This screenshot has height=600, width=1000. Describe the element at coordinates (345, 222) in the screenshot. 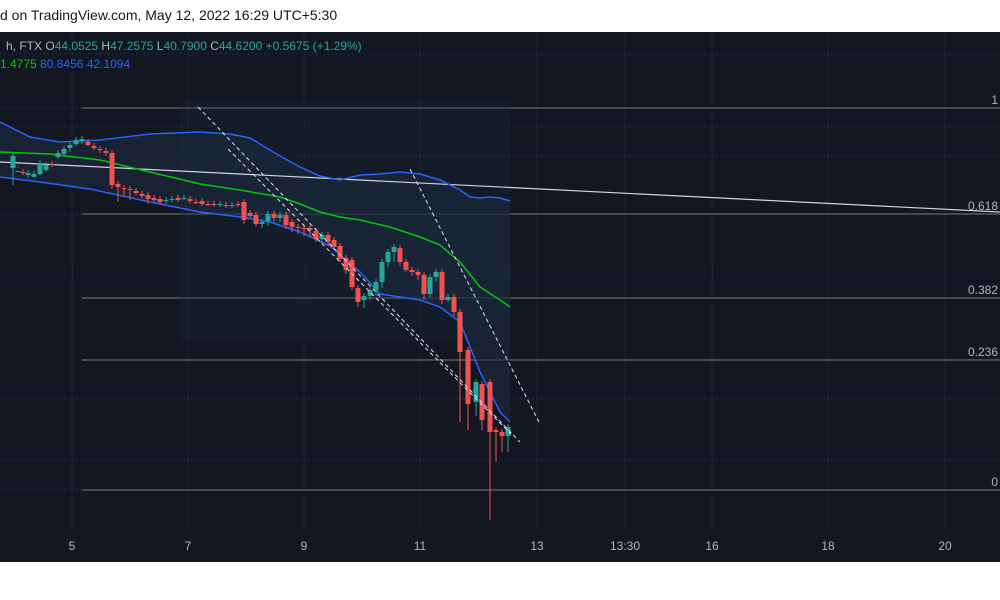

I see `bollinger-band-shade` at that location.